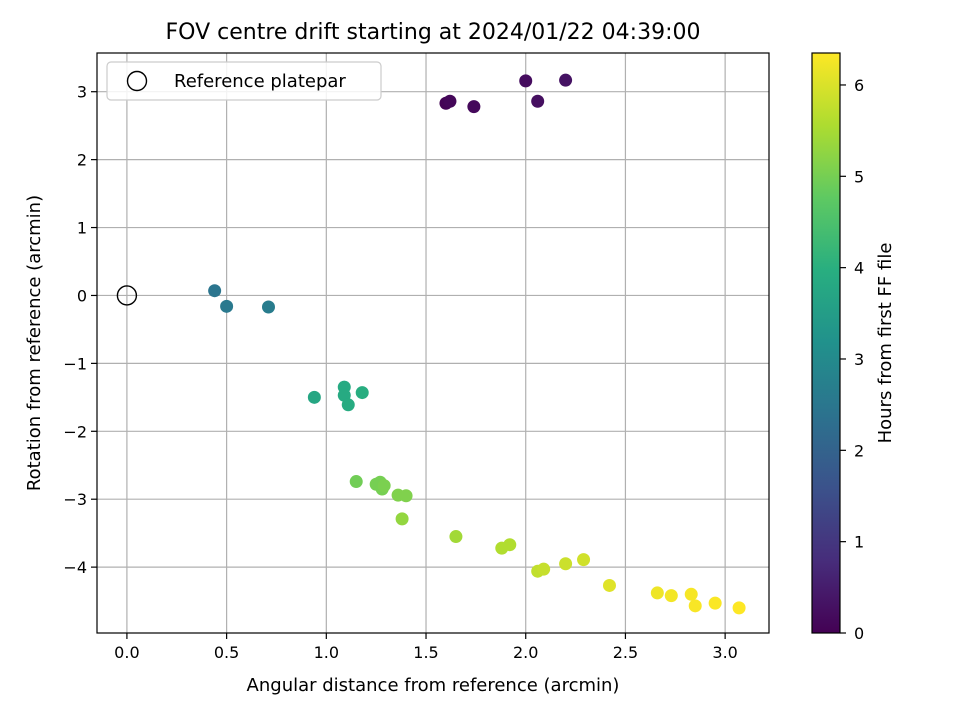 The width and height of the screenshot is (960, 720). What do you see at coordinates (885, 343) in the screenshot?
I see `colorbar-label: Hours from first FF file` at bounding box center [885, 343].